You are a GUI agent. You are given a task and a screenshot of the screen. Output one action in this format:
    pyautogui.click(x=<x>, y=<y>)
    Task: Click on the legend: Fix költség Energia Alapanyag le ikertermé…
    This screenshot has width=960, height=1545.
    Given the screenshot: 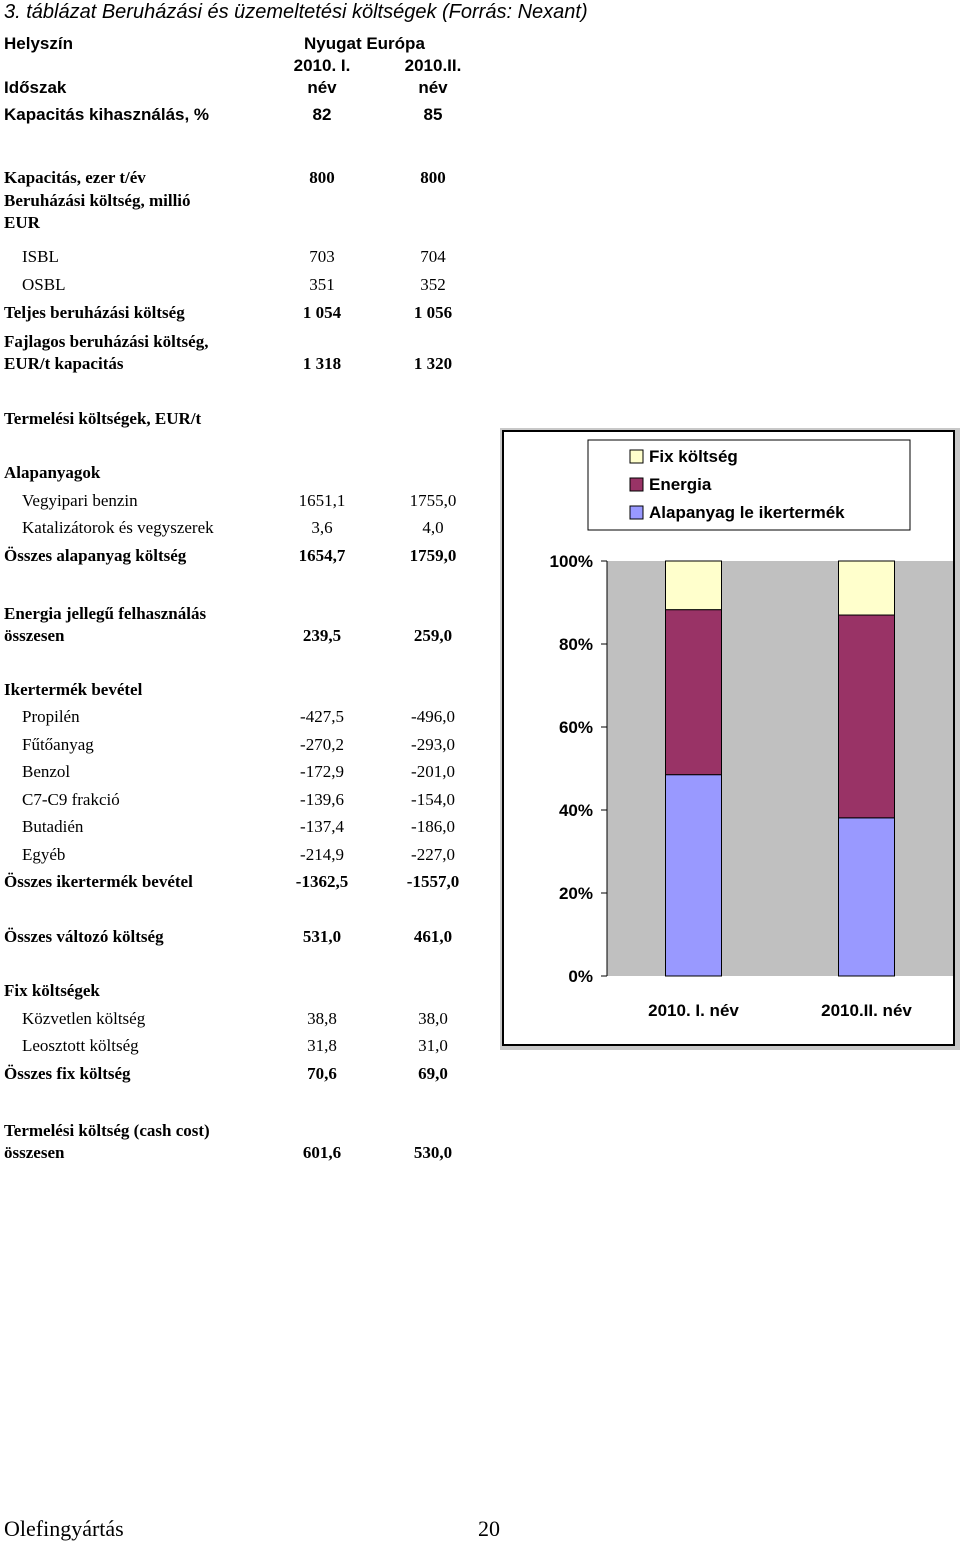 What is the action you would take?
    pyautogui.click(x=749, y=485)
    